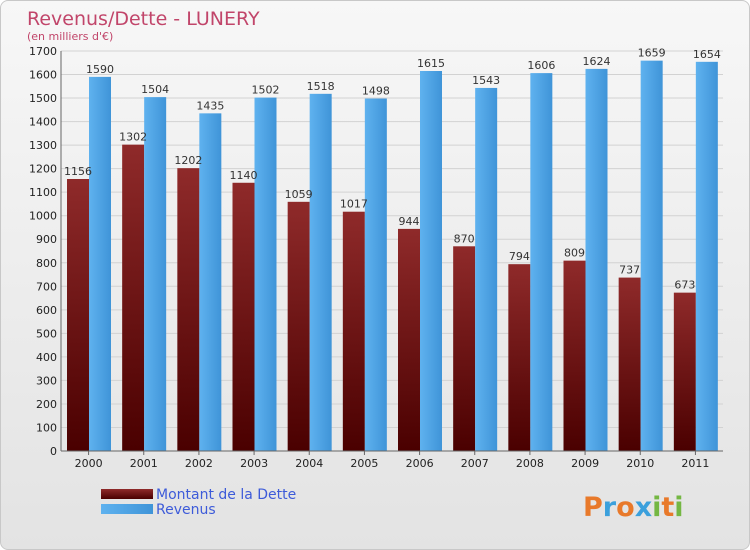 The width and height of the screenshot is (750, 550). Describe the element at coordinates (43, 145) in the screenshot. I see `y-tick-label: 1300` at that location.